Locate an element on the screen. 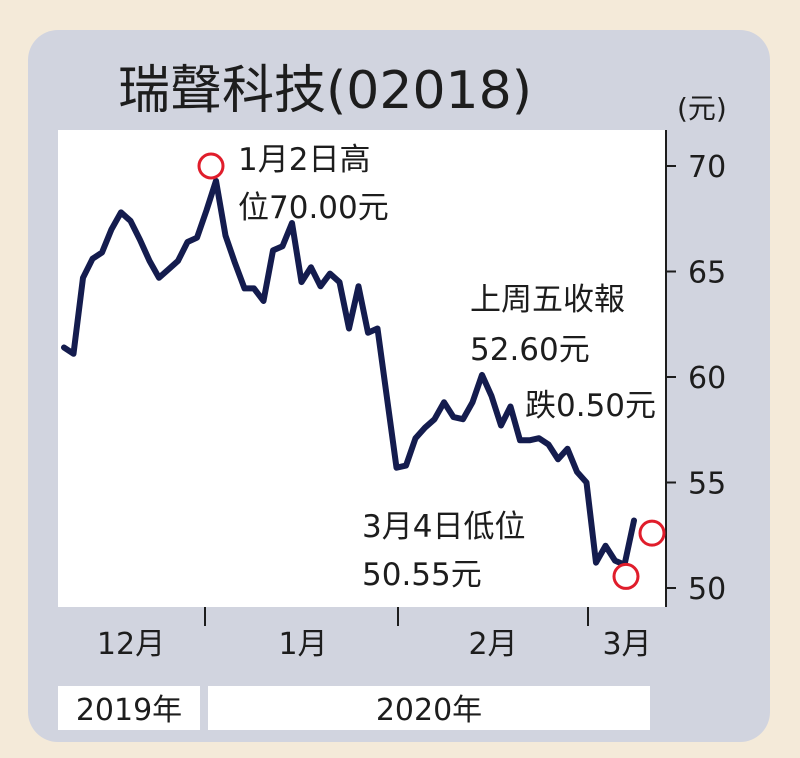 This screenshot has width=800, height=758. y-tick-label: 65 is located at coordinates (707, 273).